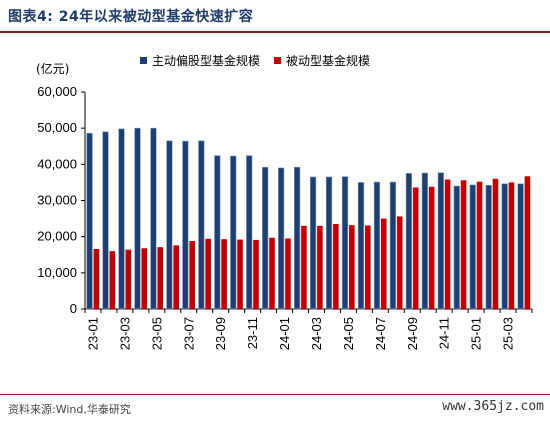 The width and height of the screenshot is (550, 422). Describe the element at coordinates (57, 91) in the screenshot. I see `y-tick-label: 60,000` at that location.